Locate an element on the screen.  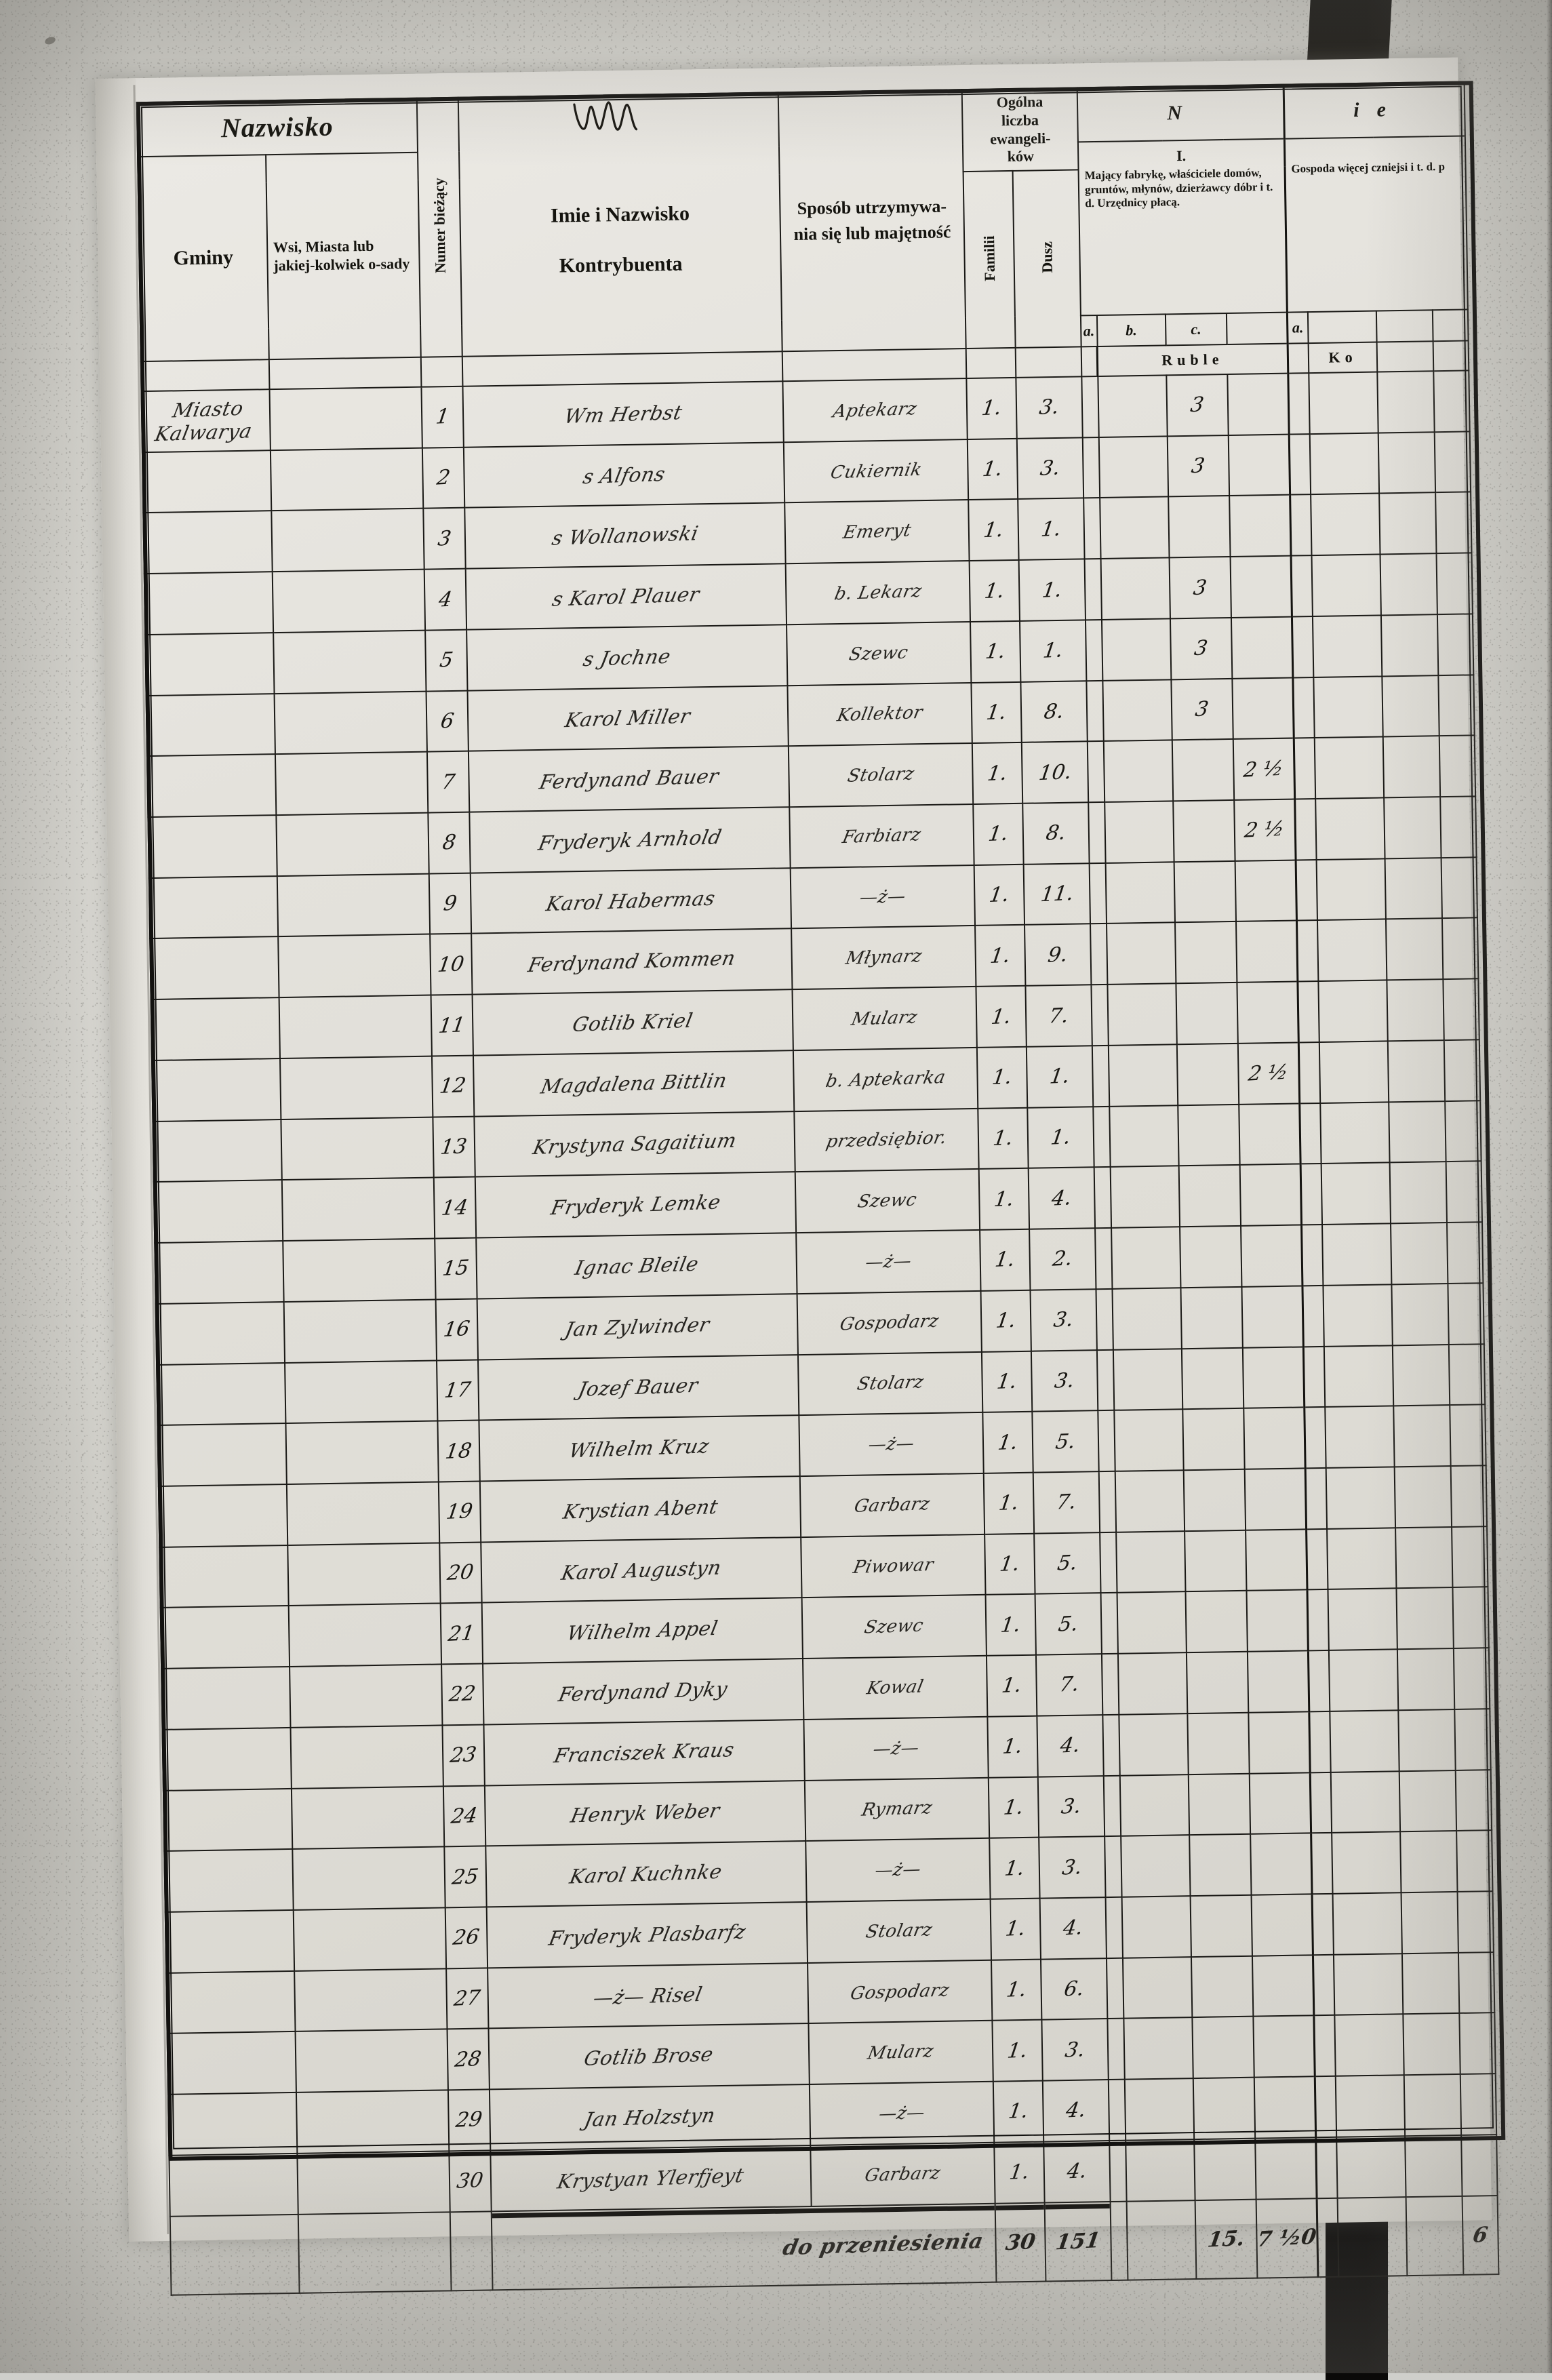
cell-I-b-text: 3 is located at coordinates (1201, 709).